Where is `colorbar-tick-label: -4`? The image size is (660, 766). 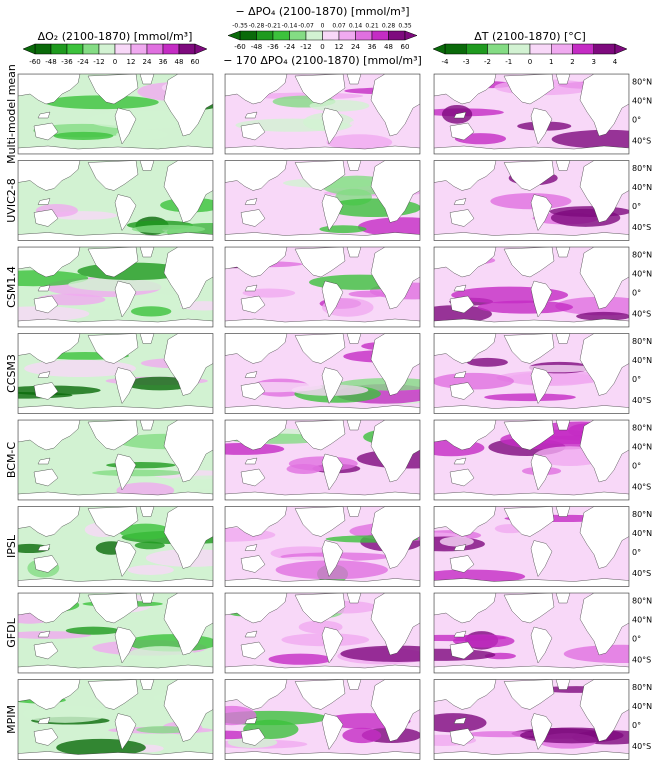 colorbar-tick-label: -4 is located at coordinates (446, 62).